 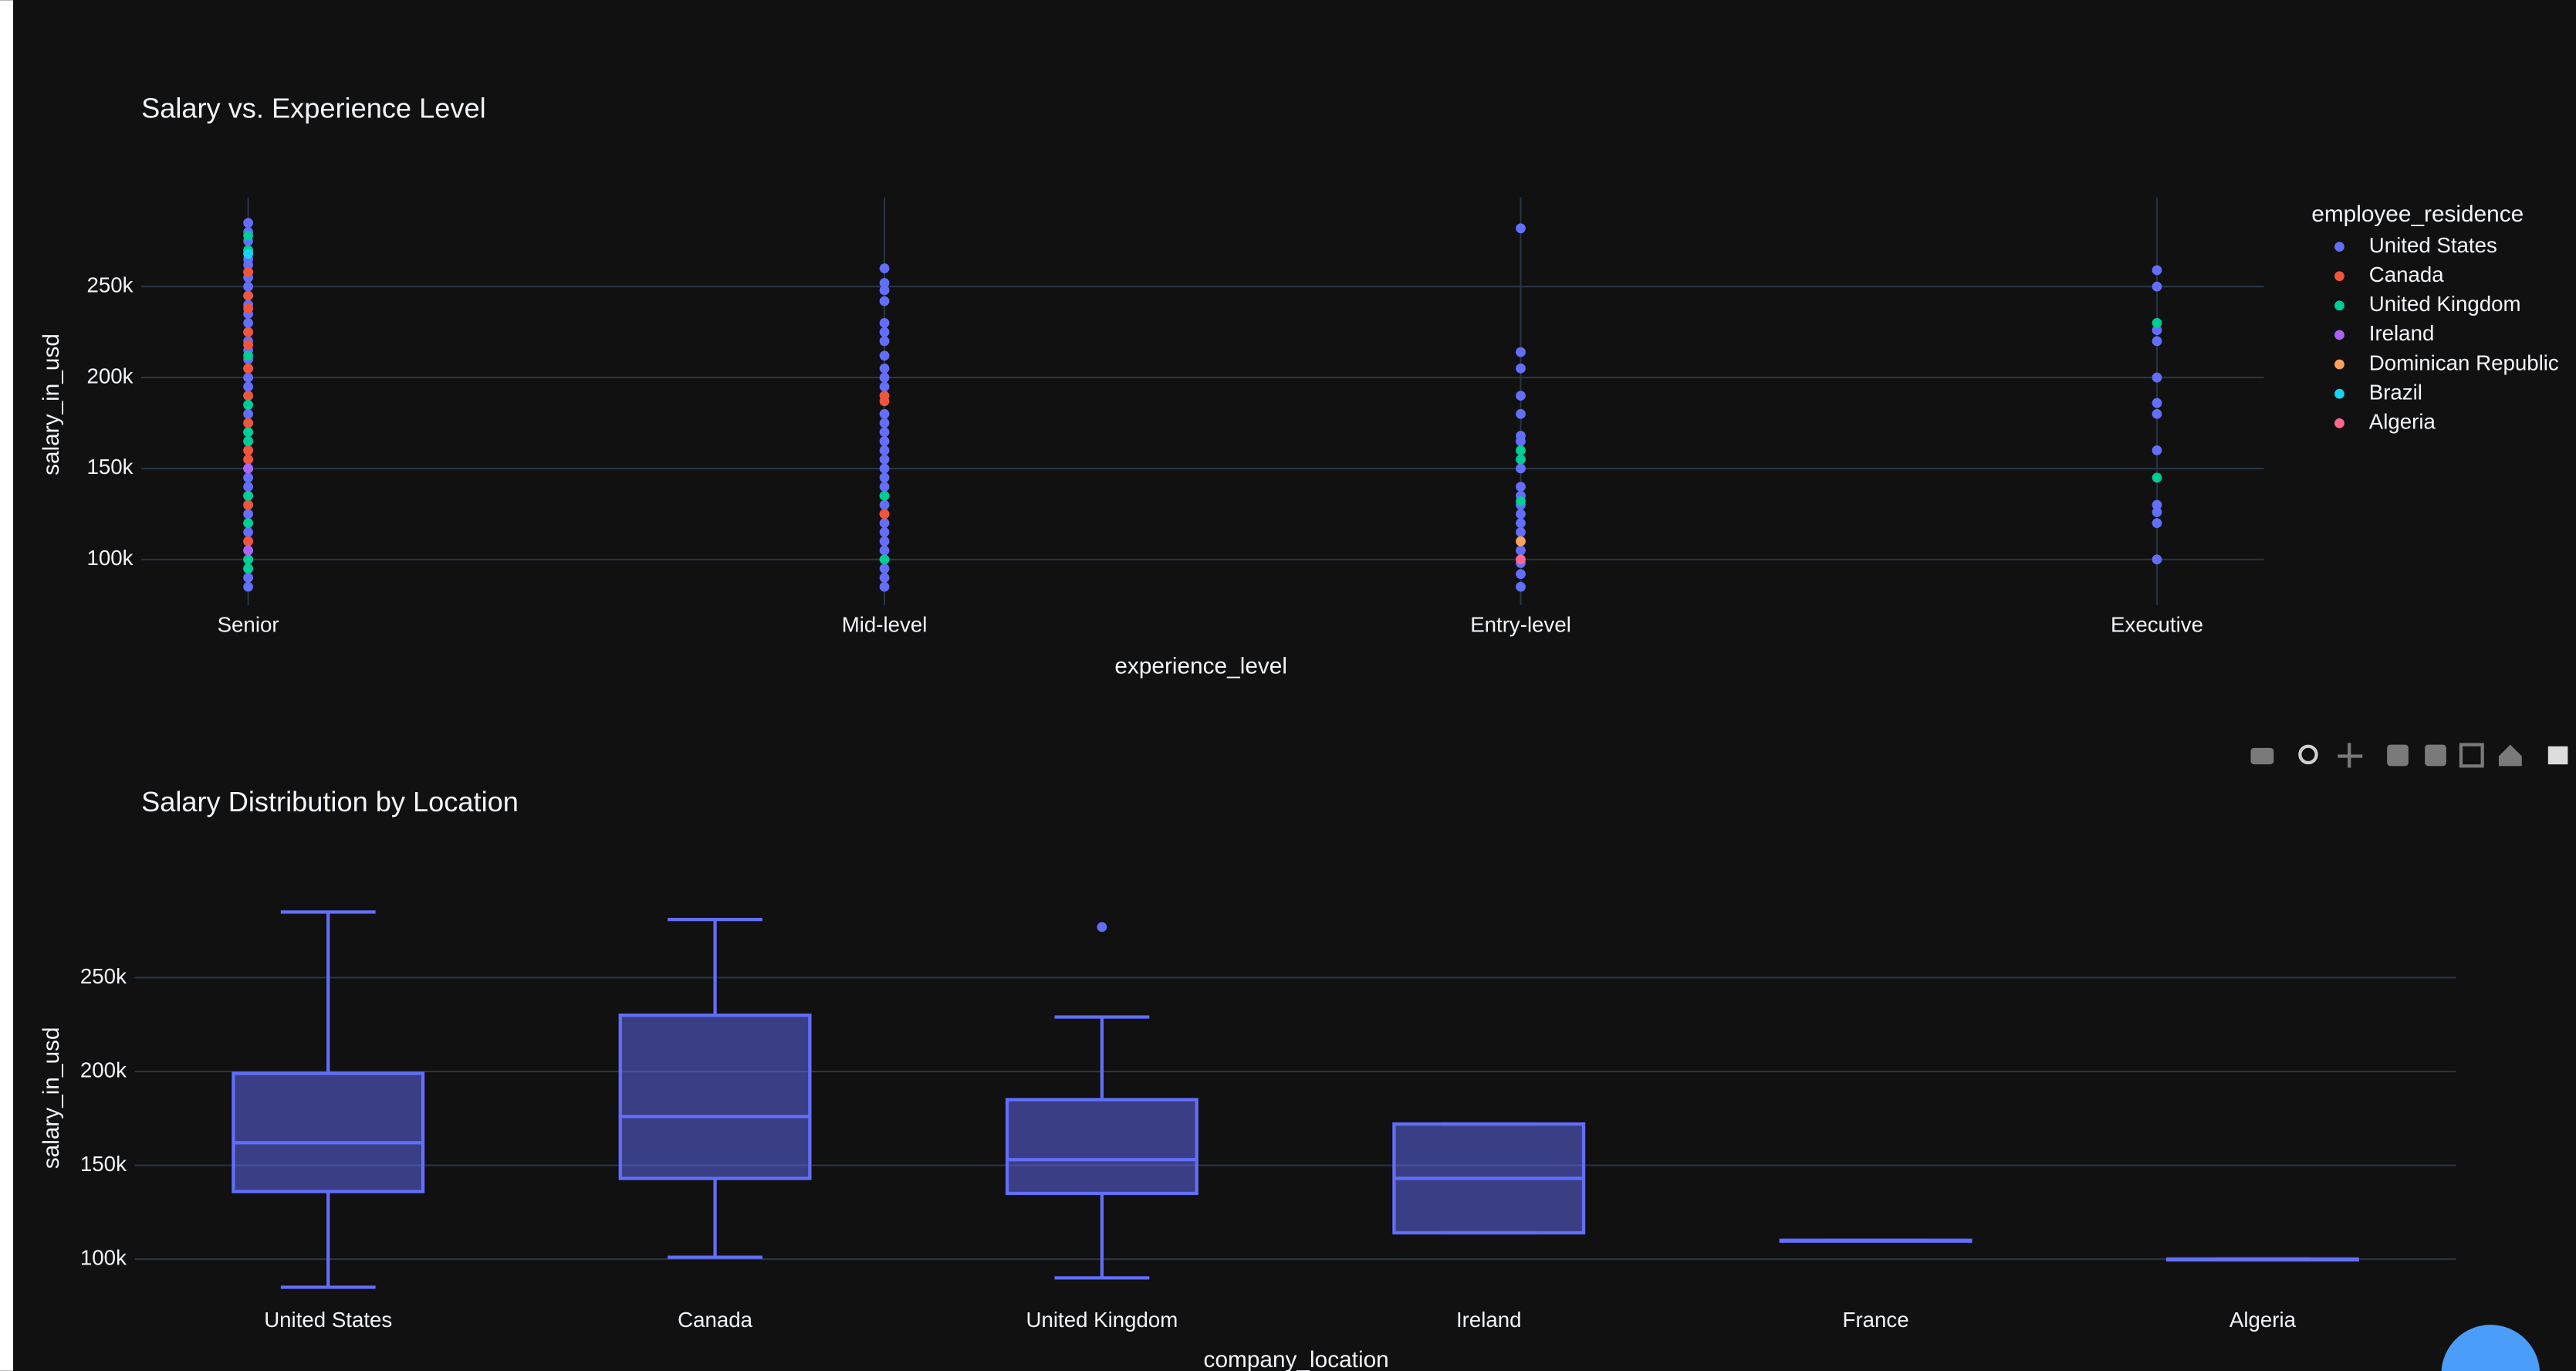 What do you see at coordinates (51, 404) in the screenshot?
I see `y-axis-title: salary_in_usd` at bounding box center [51, 404].